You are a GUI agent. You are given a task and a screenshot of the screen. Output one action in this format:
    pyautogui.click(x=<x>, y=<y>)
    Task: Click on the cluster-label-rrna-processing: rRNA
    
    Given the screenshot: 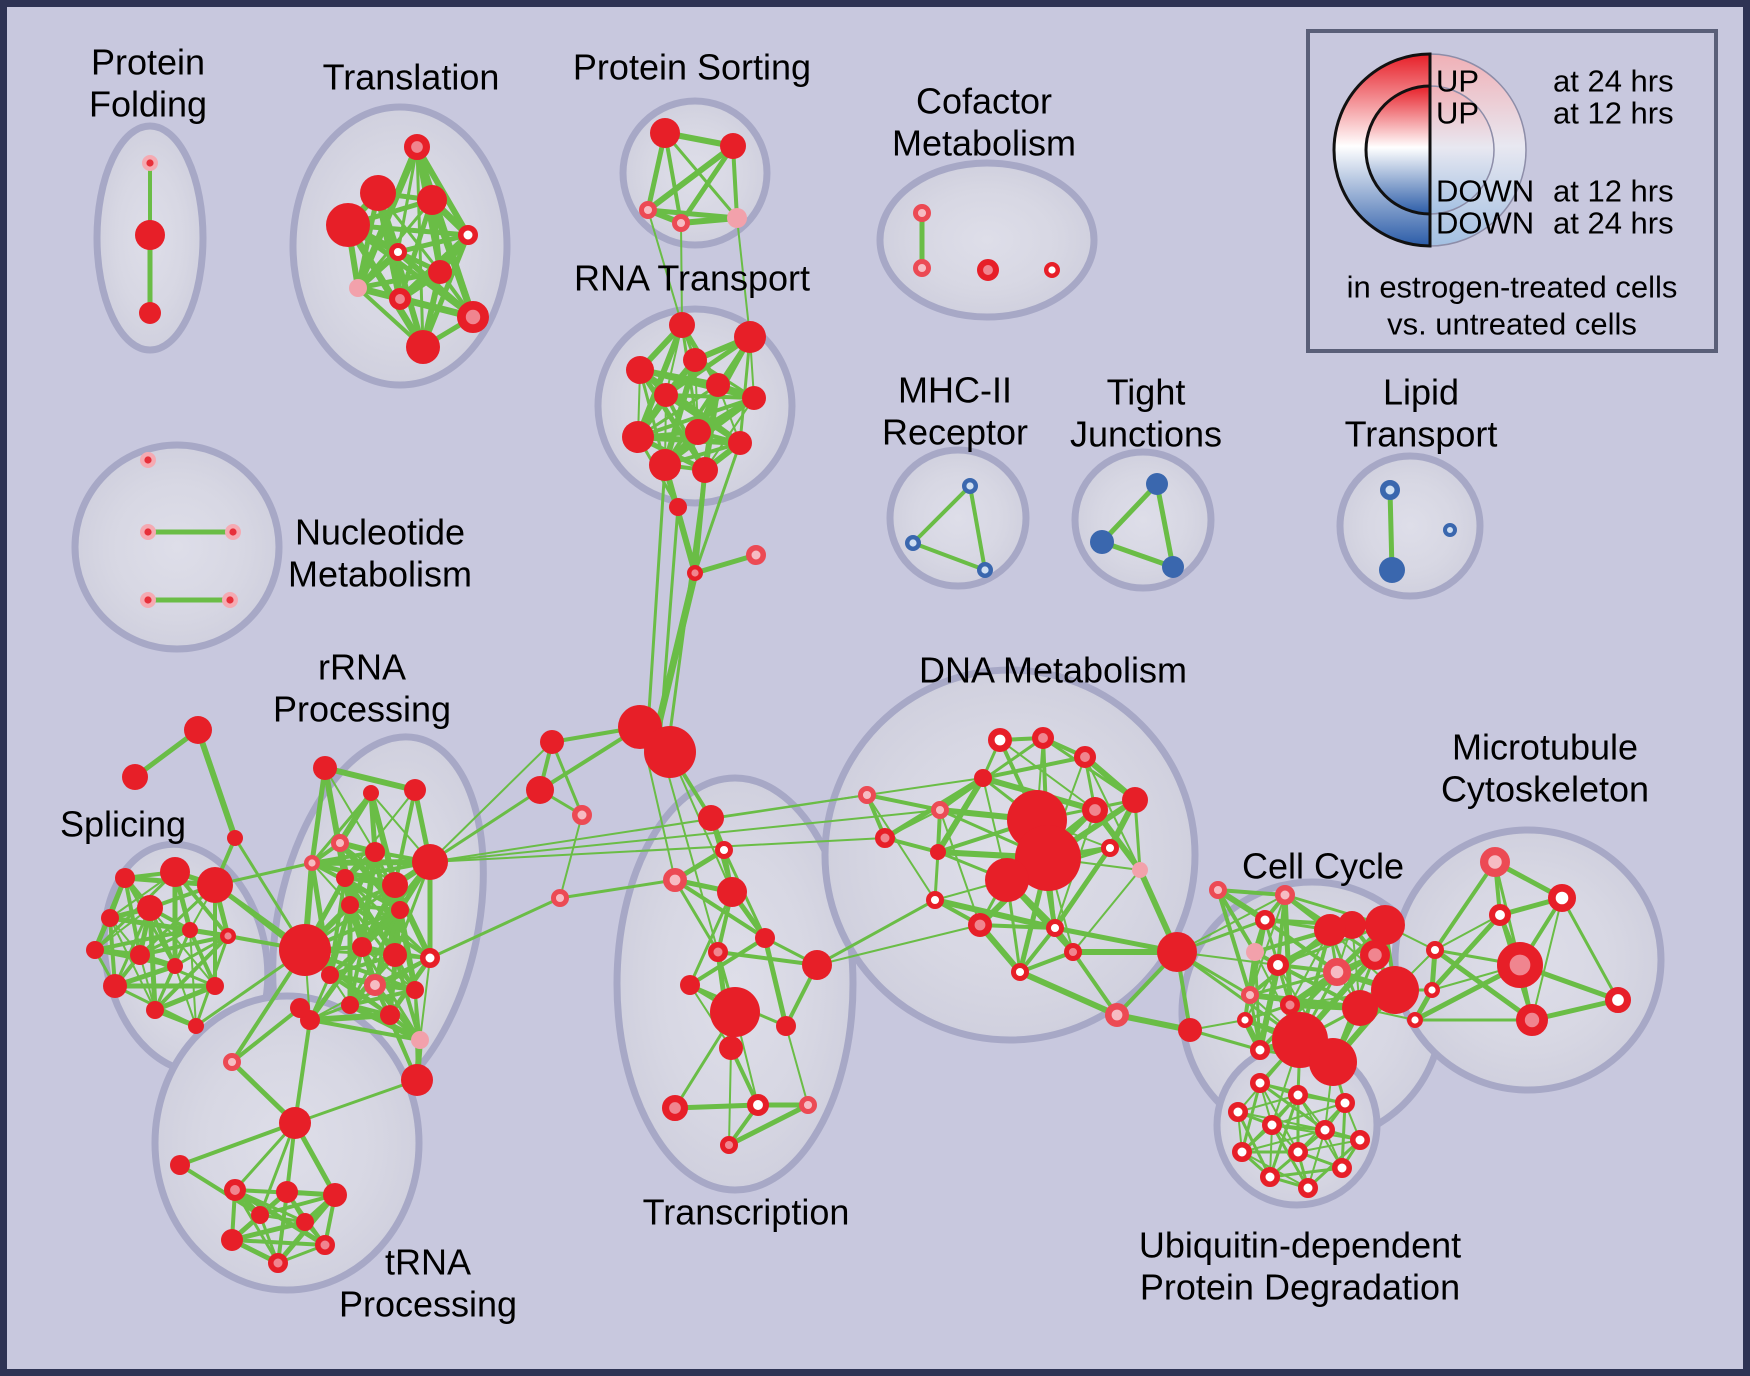 What is the action you would take?
    pyautogui.click(x=362, y=667)
    